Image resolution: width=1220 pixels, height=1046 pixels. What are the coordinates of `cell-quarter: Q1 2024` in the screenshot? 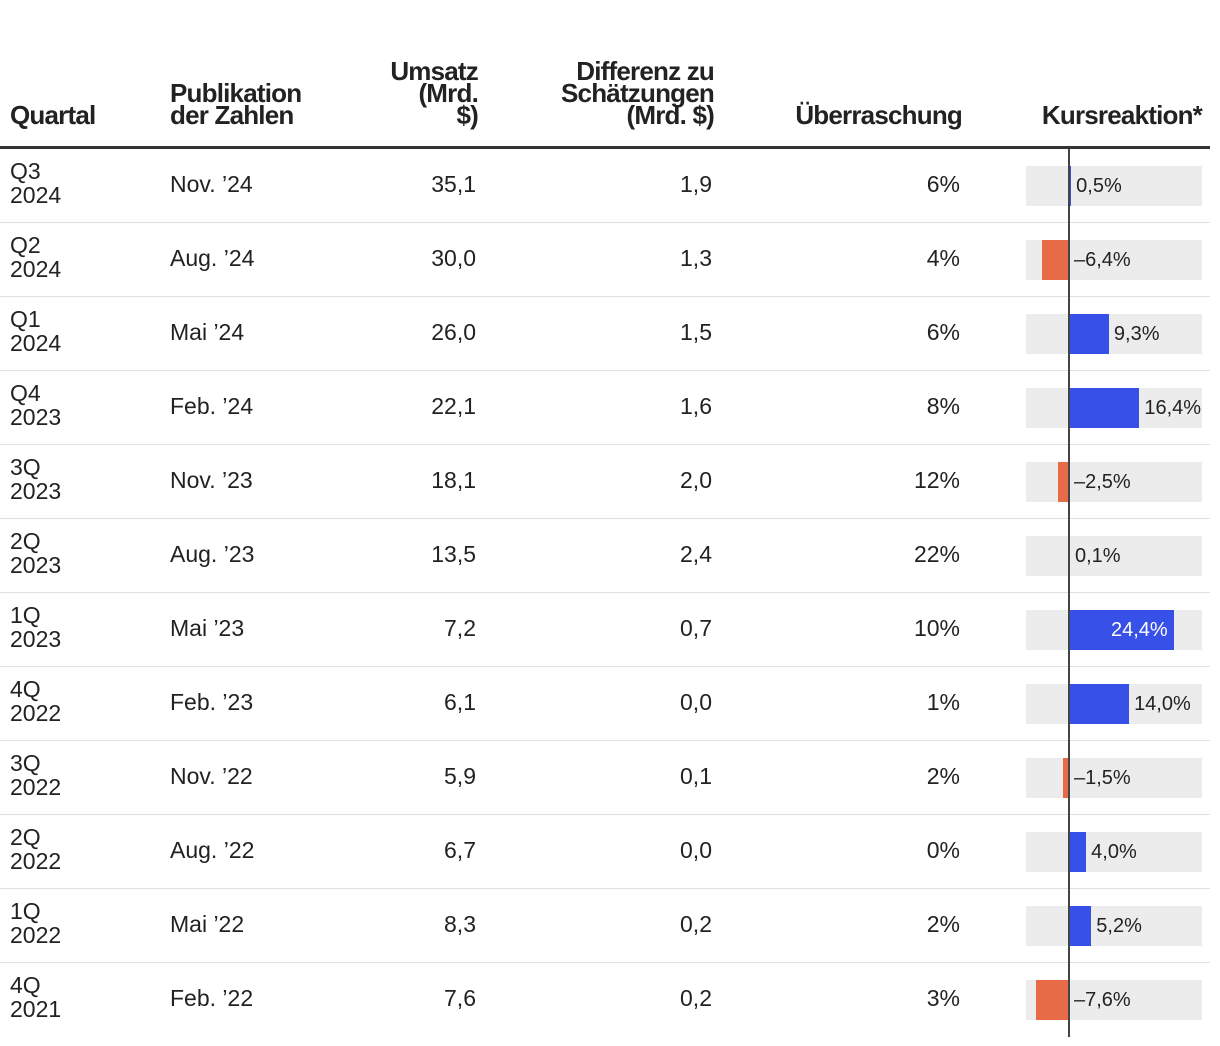 It's located at (36, 331).